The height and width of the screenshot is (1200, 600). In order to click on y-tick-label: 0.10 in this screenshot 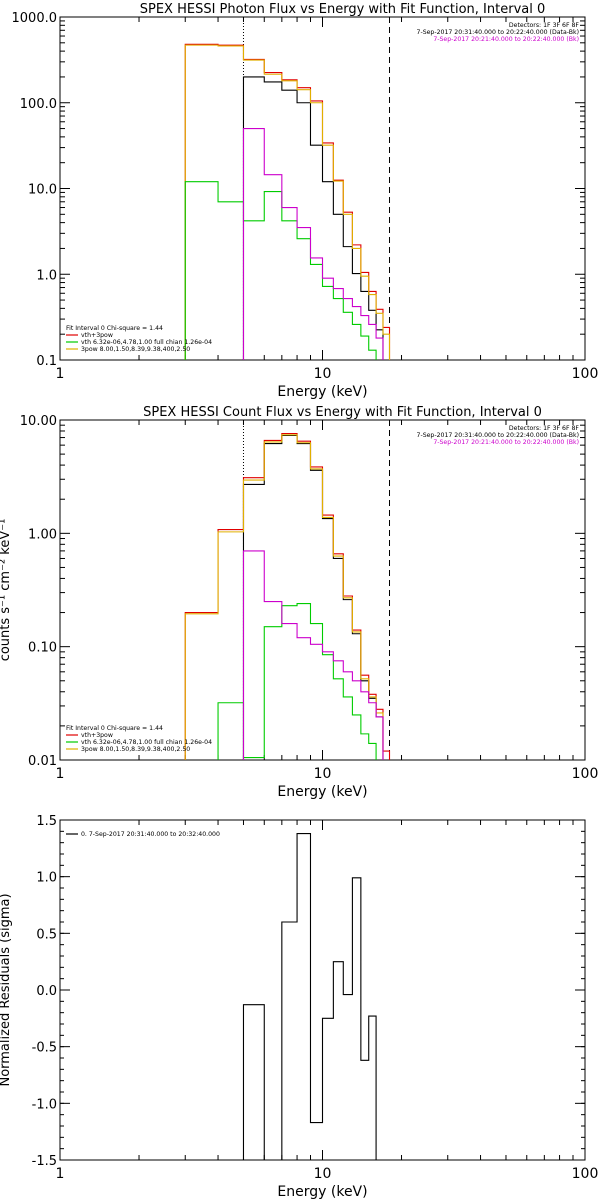, I will do `click(42, 648)`.